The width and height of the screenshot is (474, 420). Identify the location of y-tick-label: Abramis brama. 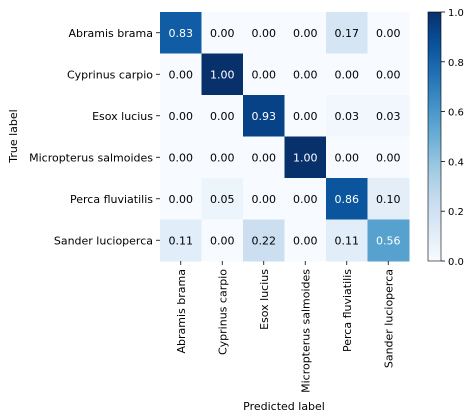
(111, 33).